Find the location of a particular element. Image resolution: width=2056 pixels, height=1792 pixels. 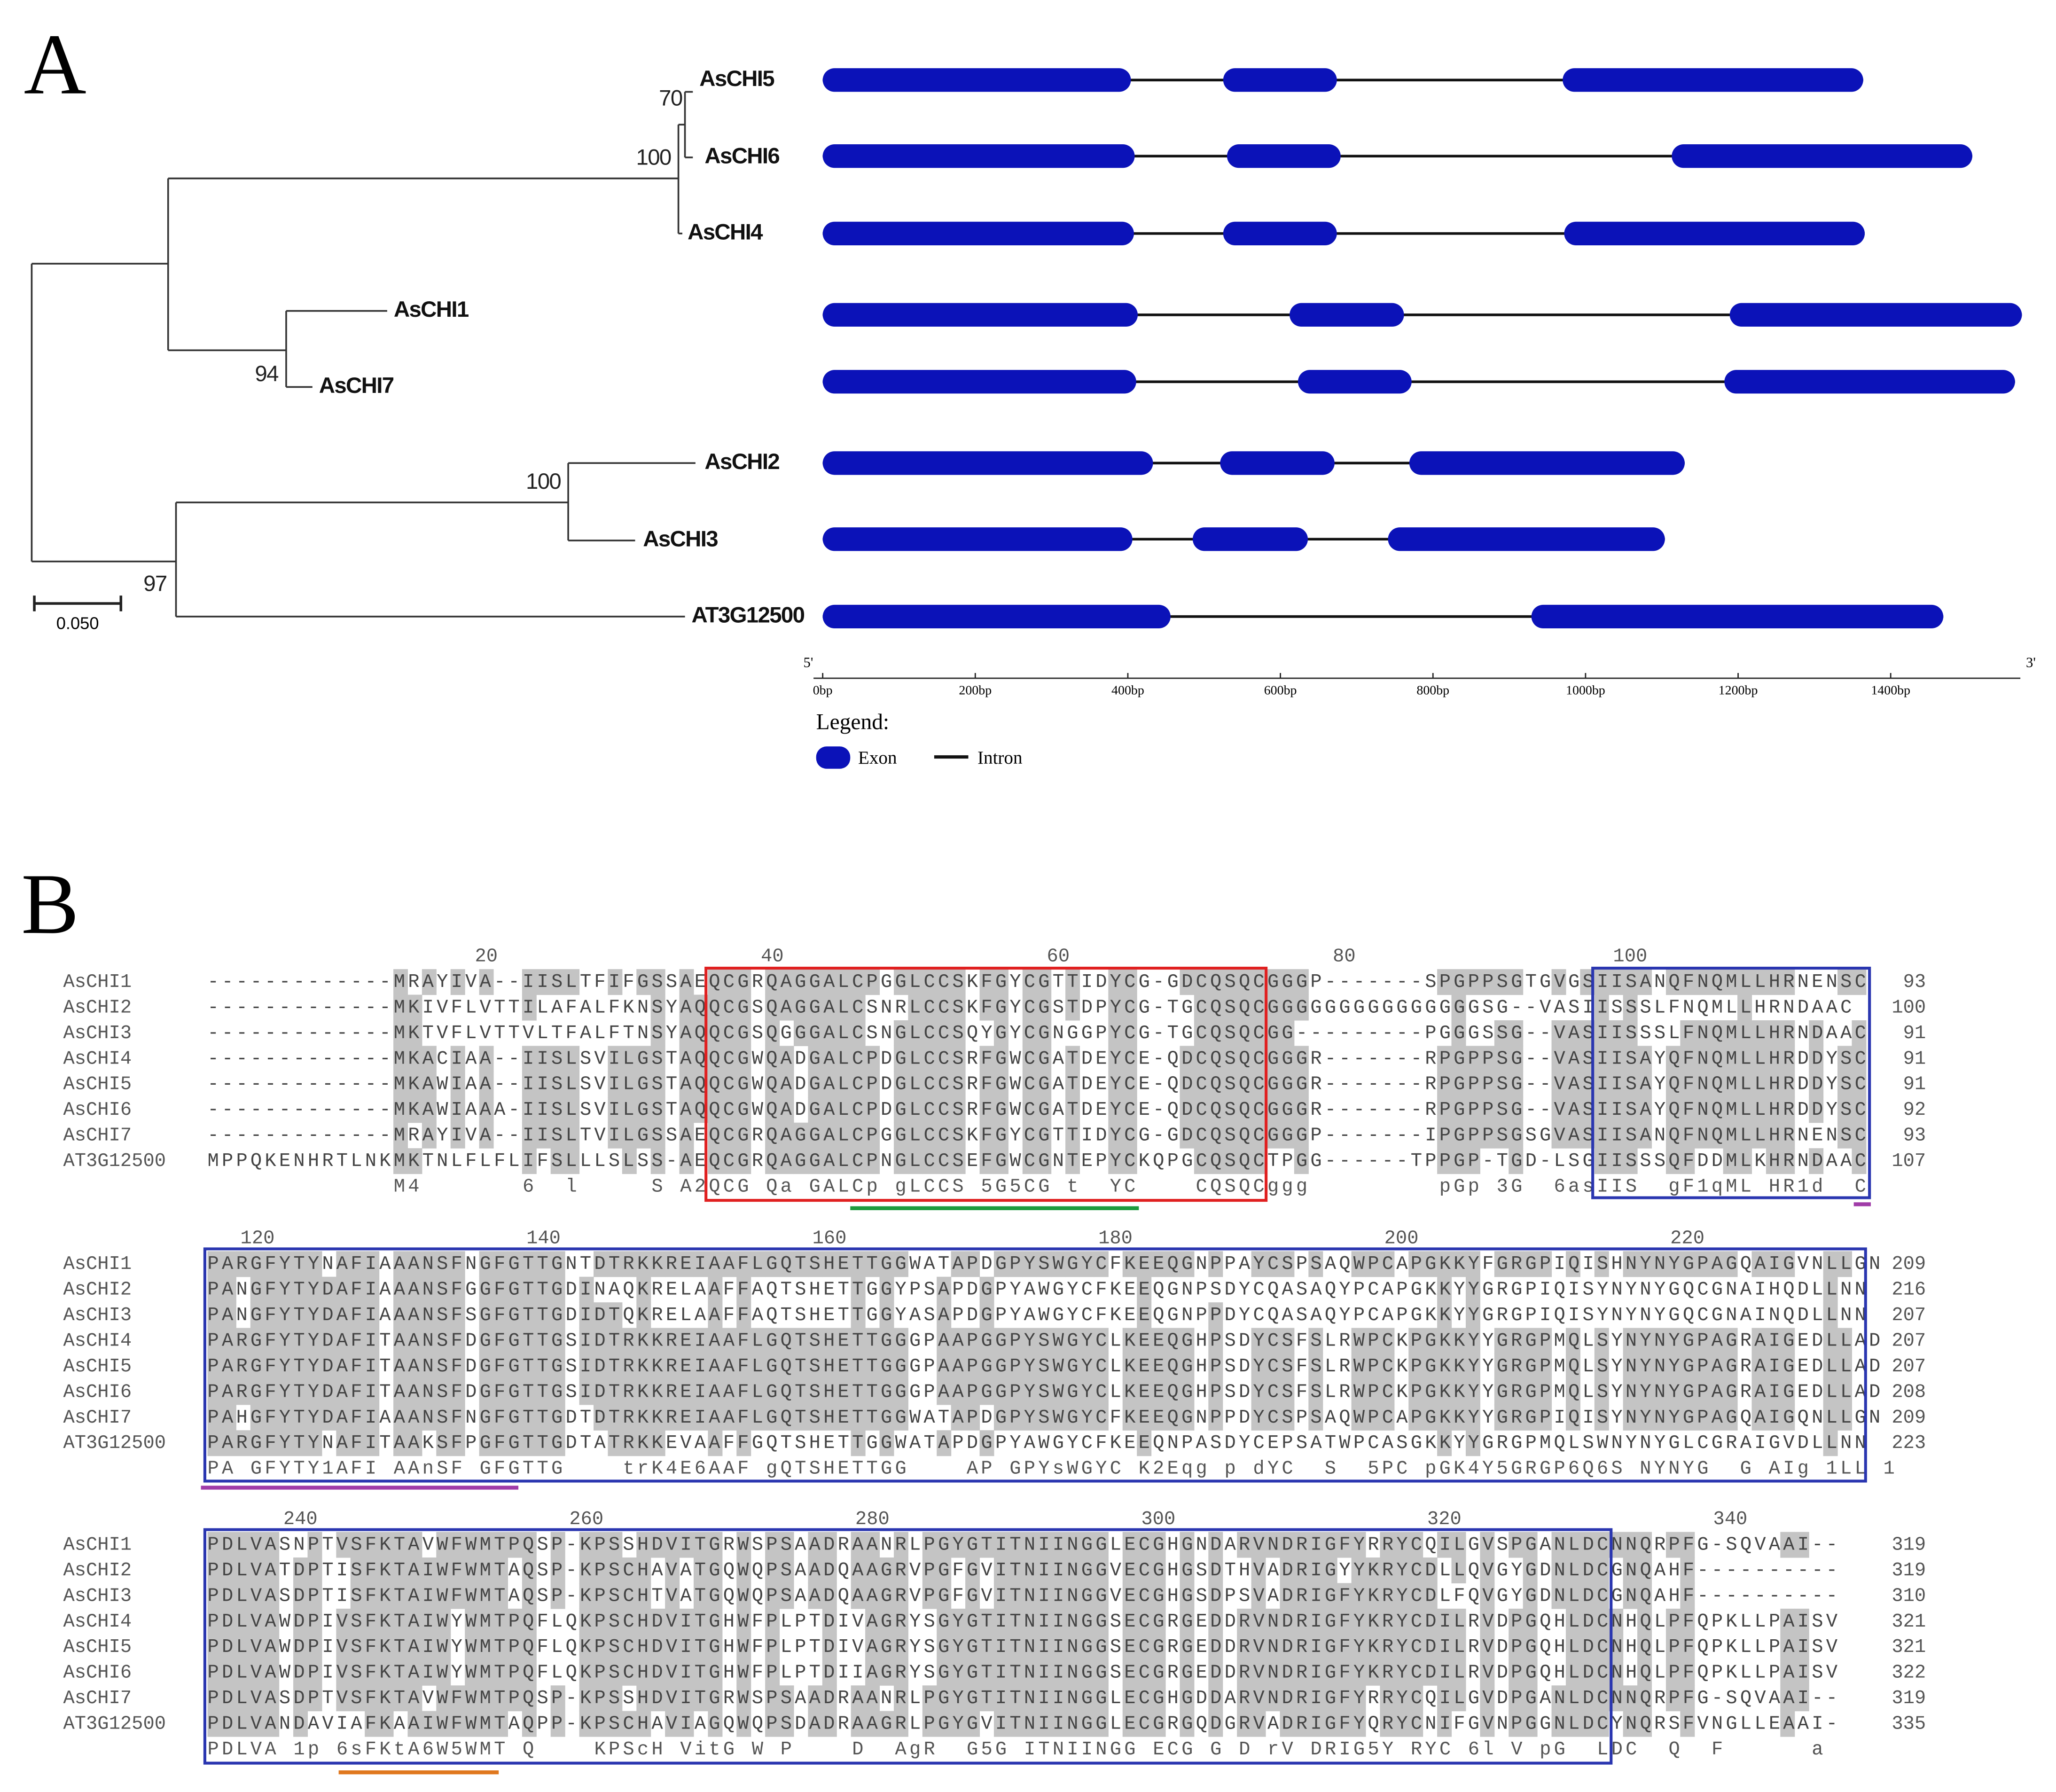

leaf-label: AsCHI6 is located at coordinates (741, 155).